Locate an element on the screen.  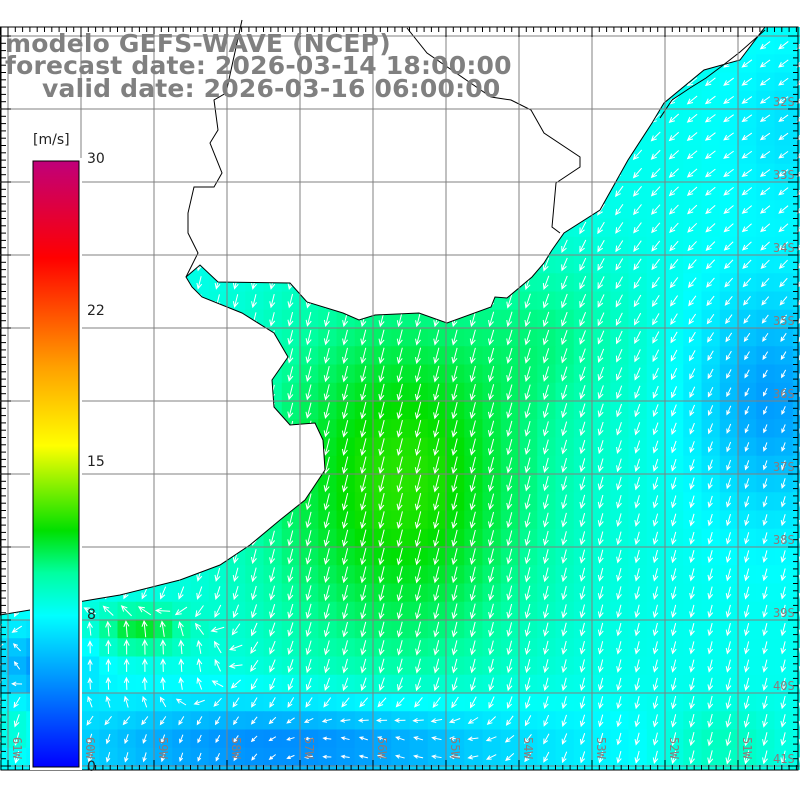
latitude-label: 33S is located at coordinates (784, 175).